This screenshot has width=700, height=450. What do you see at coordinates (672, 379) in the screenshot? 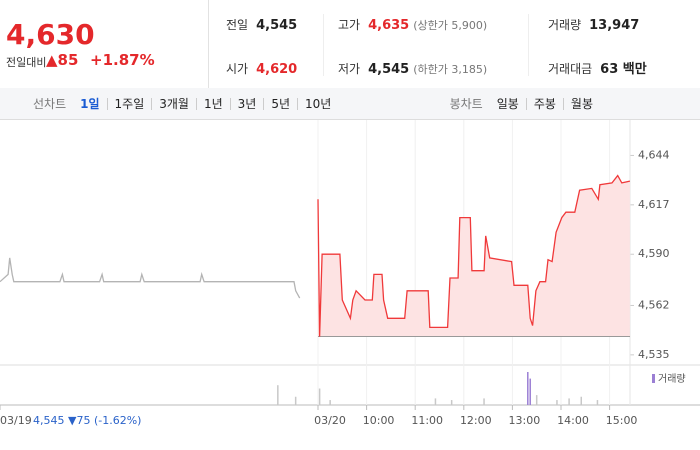
I see `legend-label: 거래량` at bounding box center [672, 379].